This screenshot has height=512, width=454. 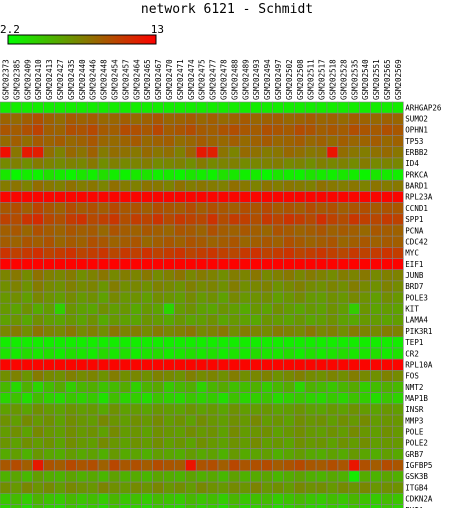 I want to click on column-label: GSM202446, so click(x=93, y=79).